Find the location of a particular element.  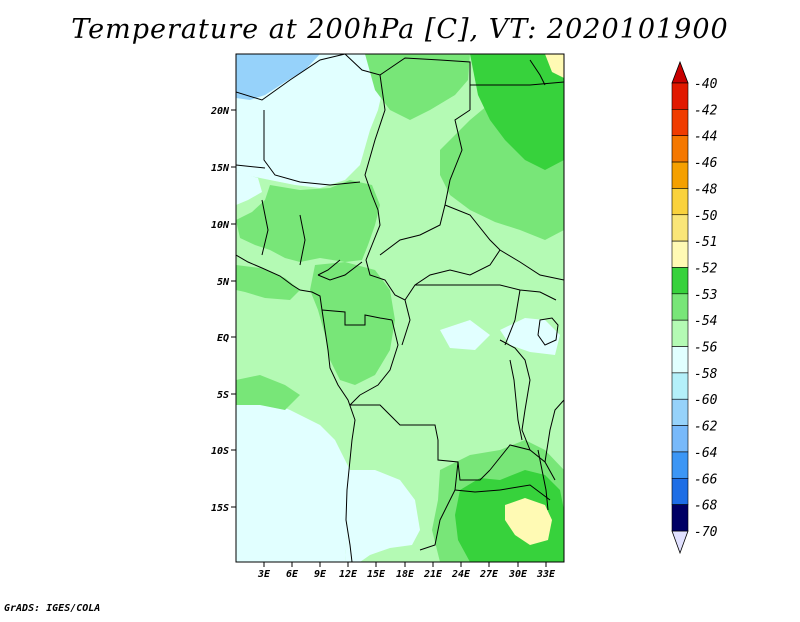

colorbar-label: -62 is located at coordinates (706, 427).